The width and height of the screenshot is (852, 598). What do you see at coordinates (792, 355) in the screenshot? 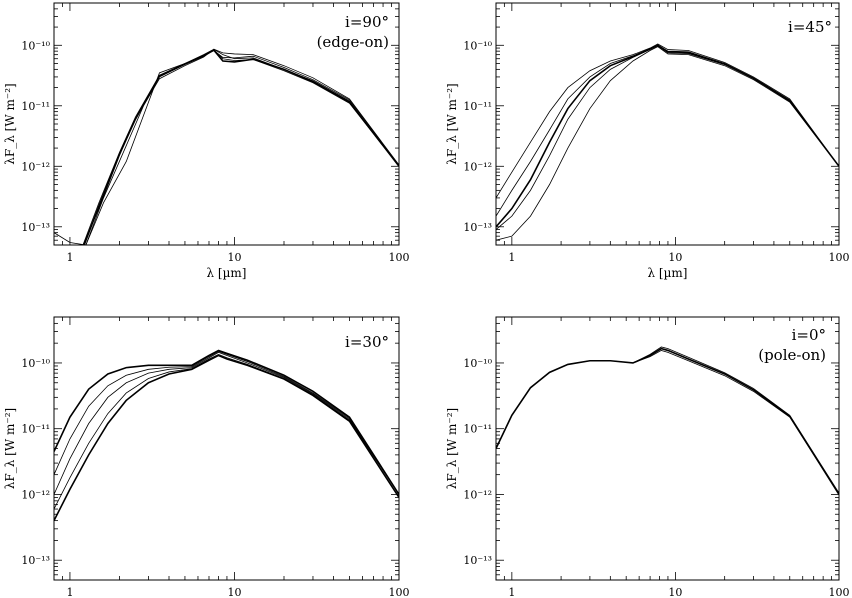
I see `inclination-label: (pole-on)` at bounding box center [792, 355].